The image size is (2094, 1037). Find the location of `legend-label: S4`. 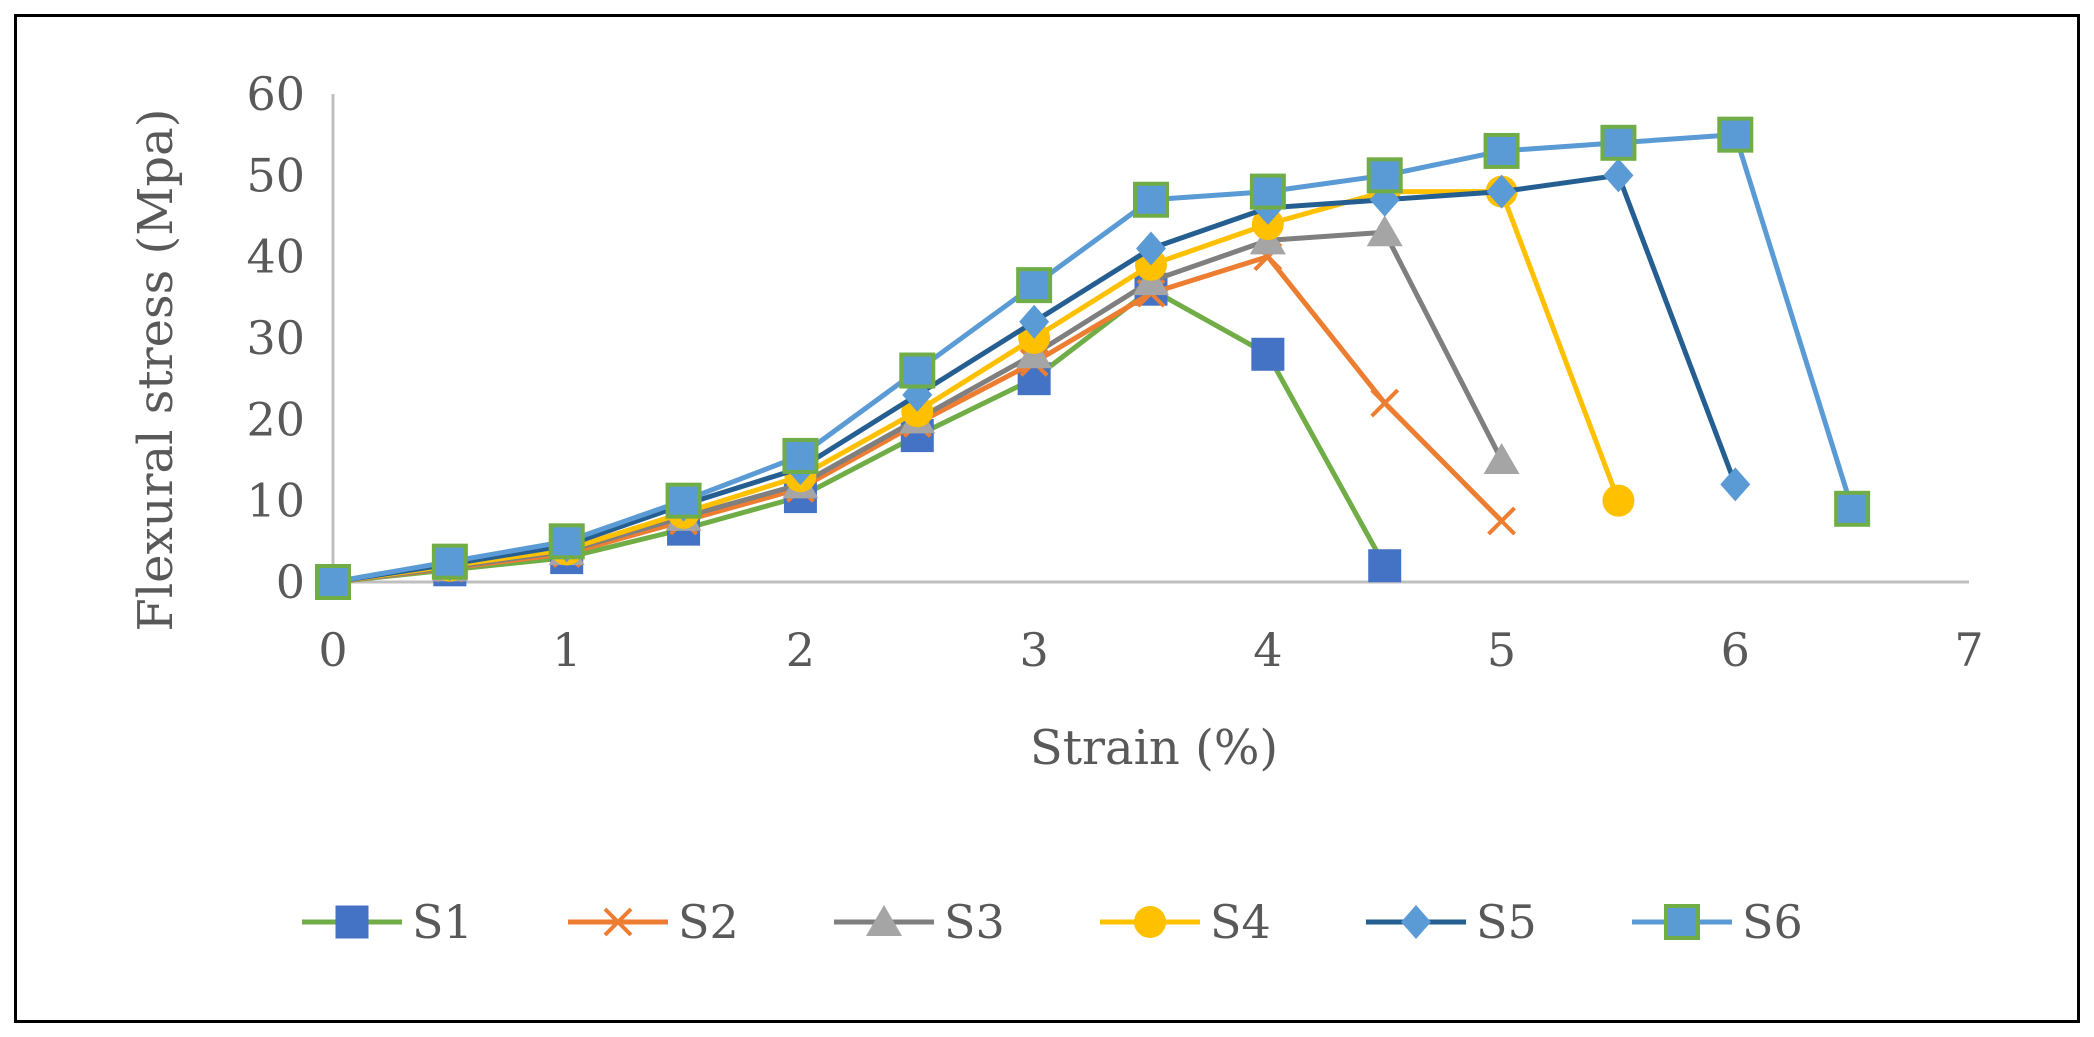

legend-label: S4 is located at coordinates (1240, 922).